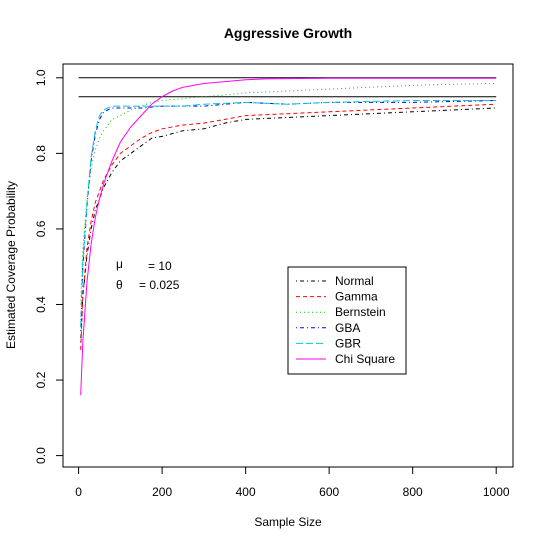  What do you see at coordinates (329, 492) in the screenshot?
I see `x-tick-label: 600` at bounding box center [329, 492].